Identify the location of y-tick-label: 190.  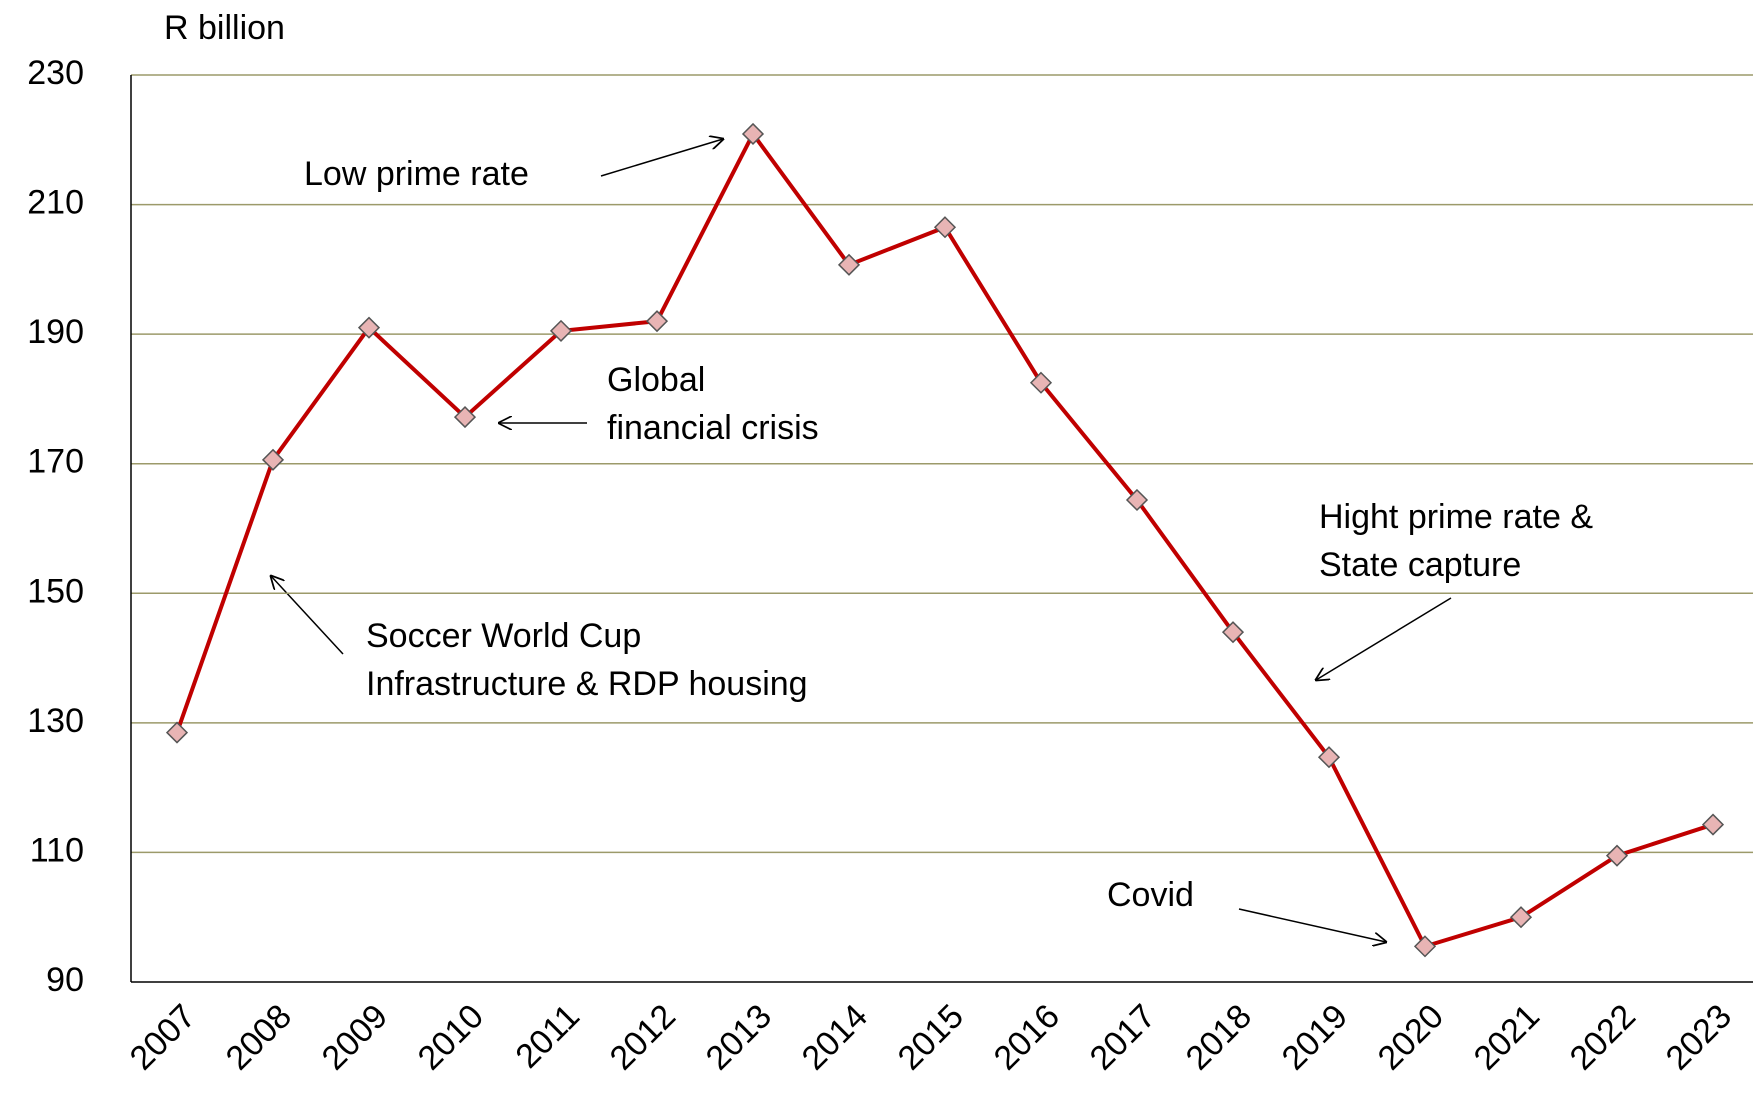
(55, 332).